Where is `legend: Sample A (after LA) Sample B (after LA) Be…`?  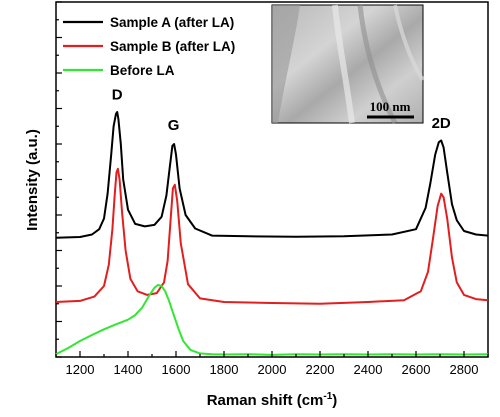
legend: Sample A (after LA) Sample B (after LA) Be… is located at coordinates (149, 46).